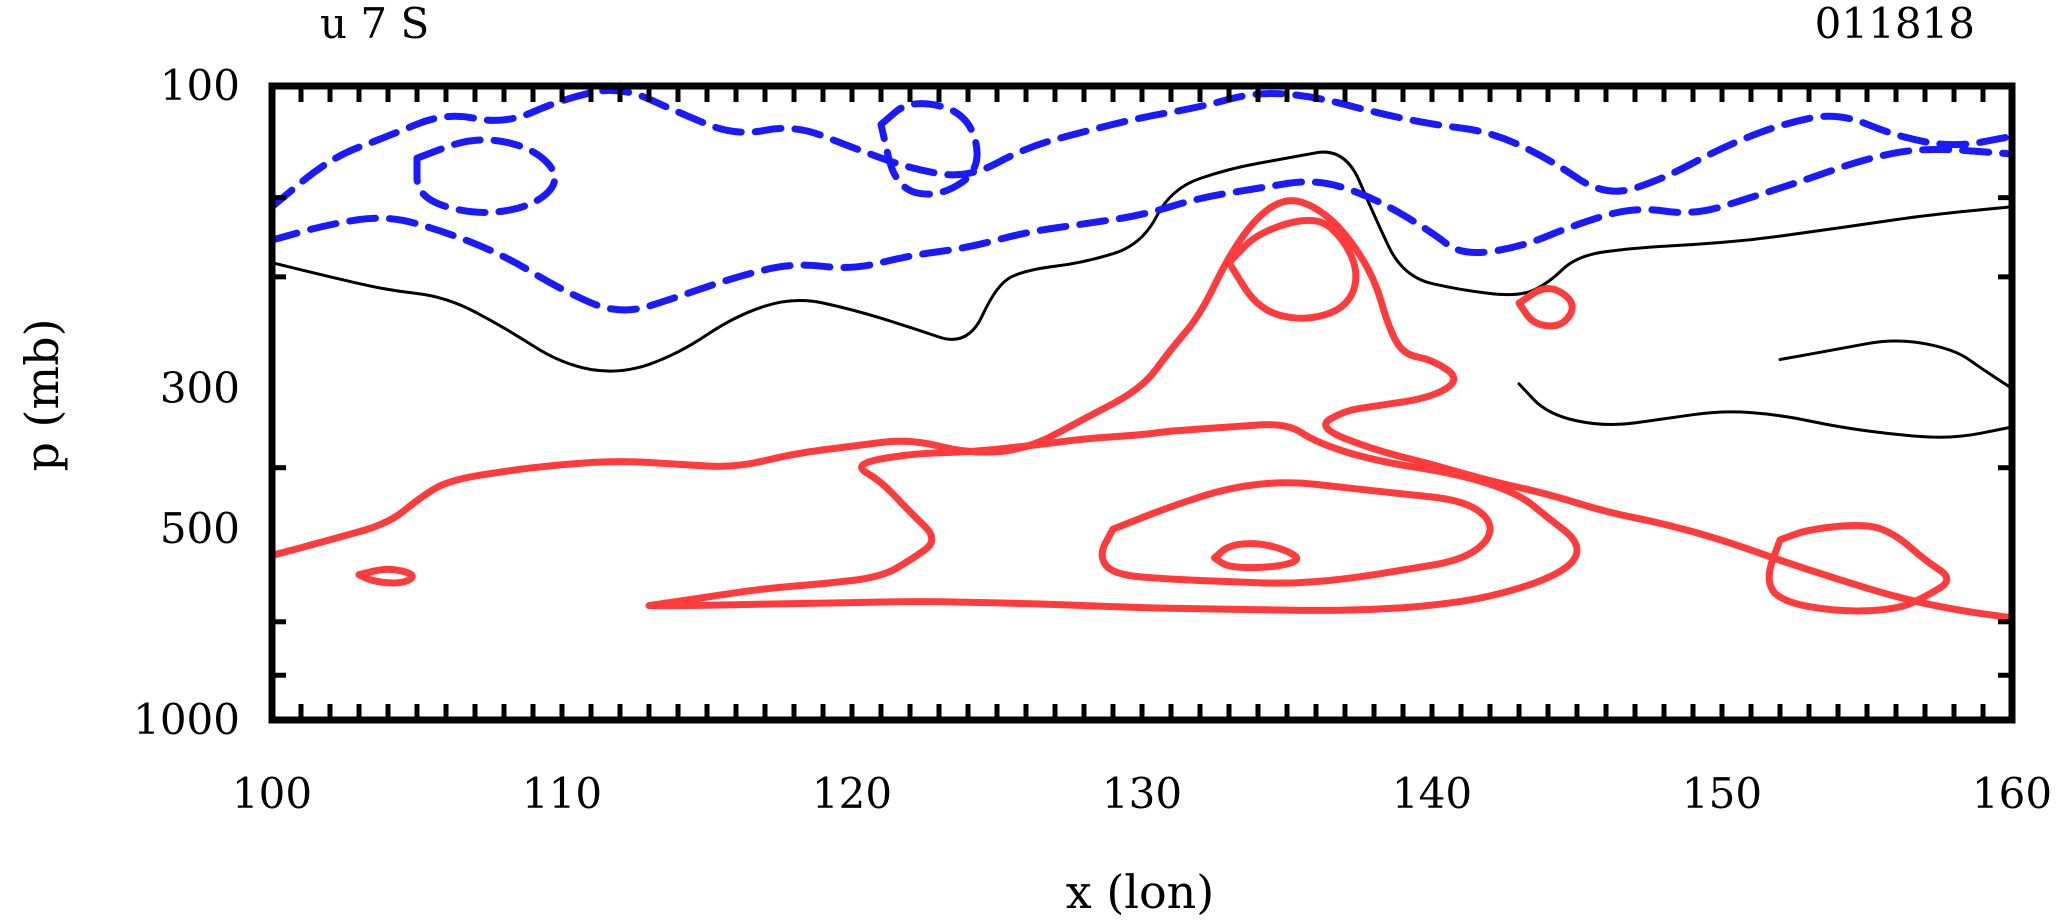  Describe the element at coordinates (186, 719) in the screenshot. I see `y-tick-label: 1000` at that location.